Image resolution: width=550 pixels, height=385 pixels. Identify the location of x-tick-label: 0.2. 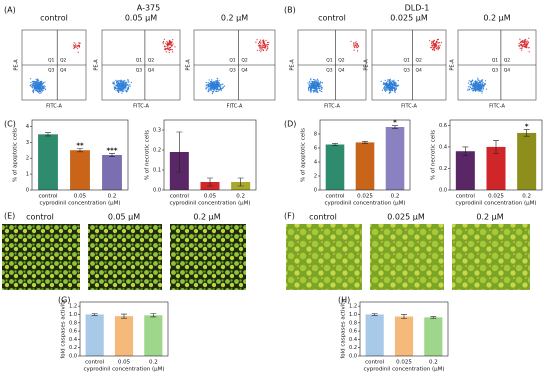
(240, 197).